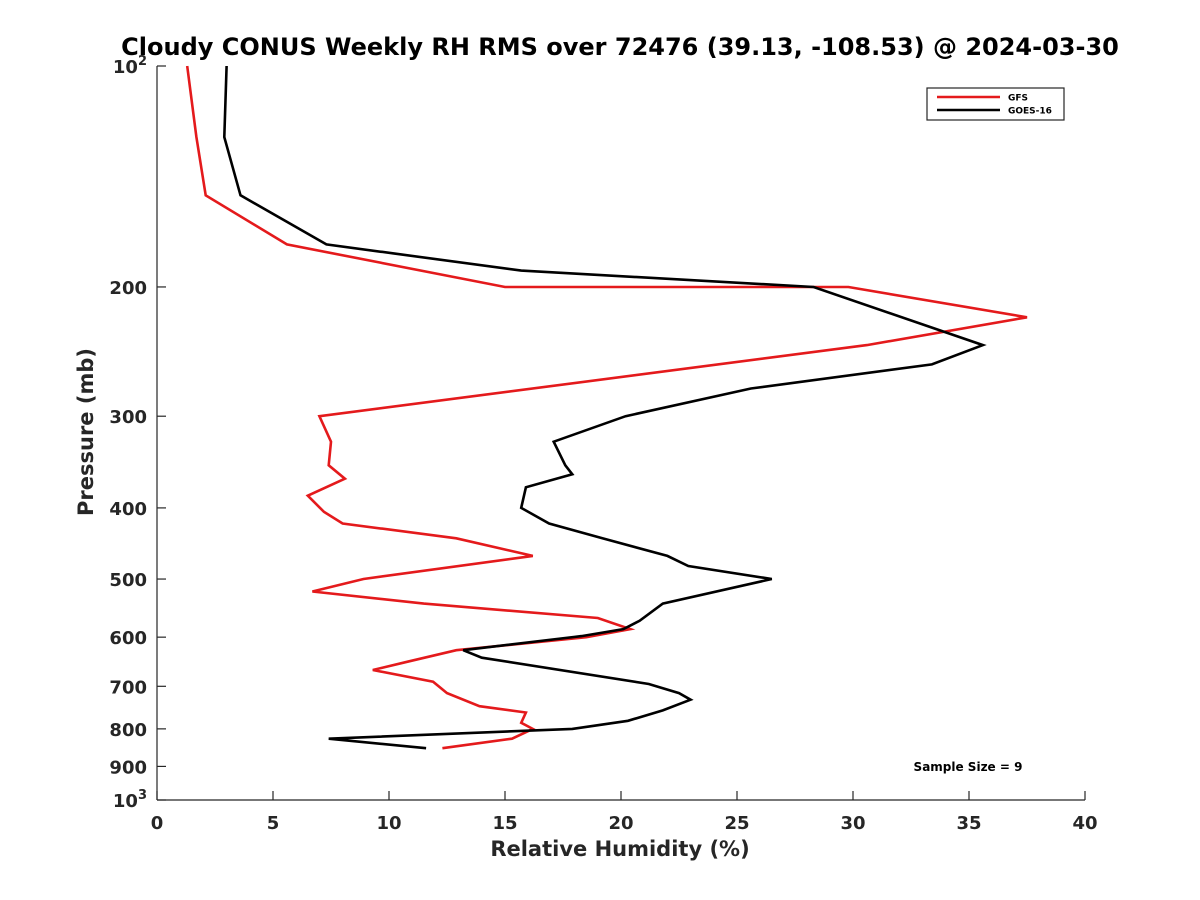 The image size is (1200, 900). What do you see at coordinates (388, 823) in the screenshot?
I see `x-tick-label: 10` at bounding box center [388, 823].